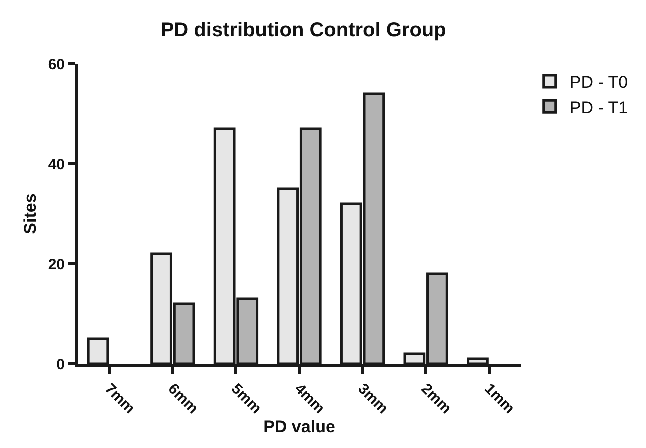 The image size is (646, 448). Describe the element at coordinates (599, 108) in the screenshot. I see `legend-label: PD - T1` at that location.